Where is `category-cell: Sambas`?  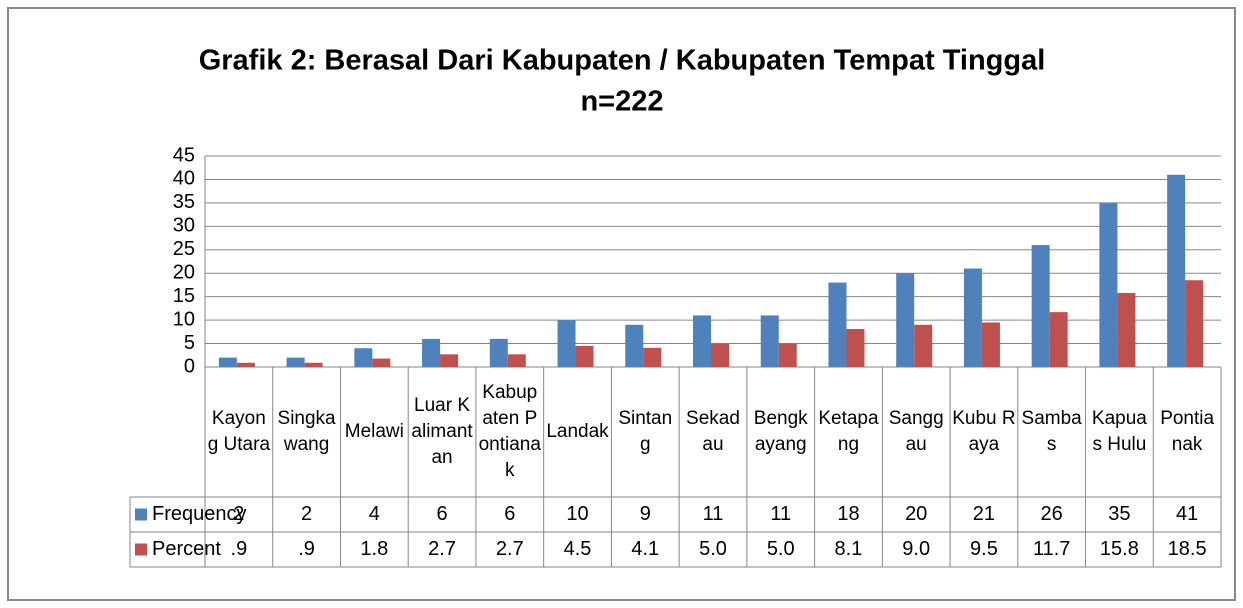
category-cell: Sambas is located at coordinates (1051, 431).